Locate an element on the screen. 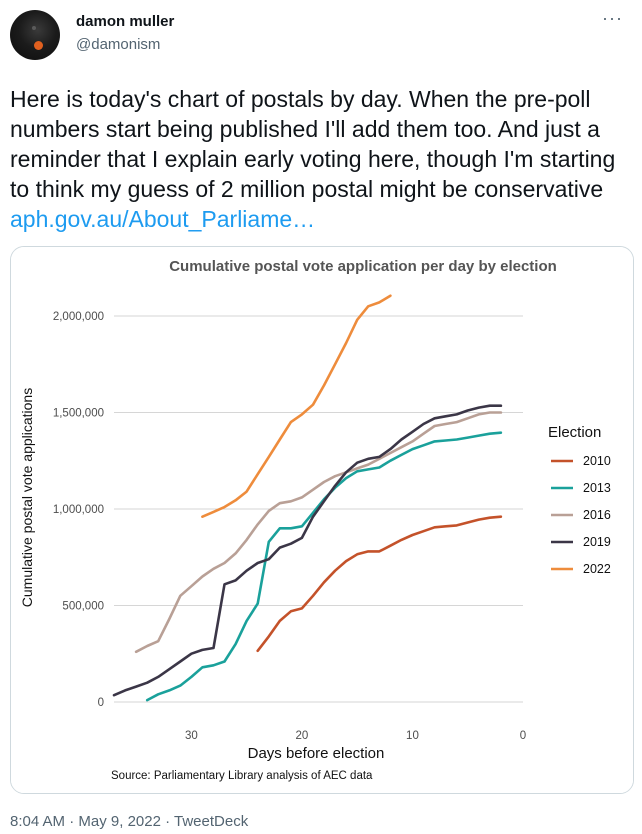 The height and width of the screenshot is (834, 642). avatar-flower is located at coordinates (38, 45).